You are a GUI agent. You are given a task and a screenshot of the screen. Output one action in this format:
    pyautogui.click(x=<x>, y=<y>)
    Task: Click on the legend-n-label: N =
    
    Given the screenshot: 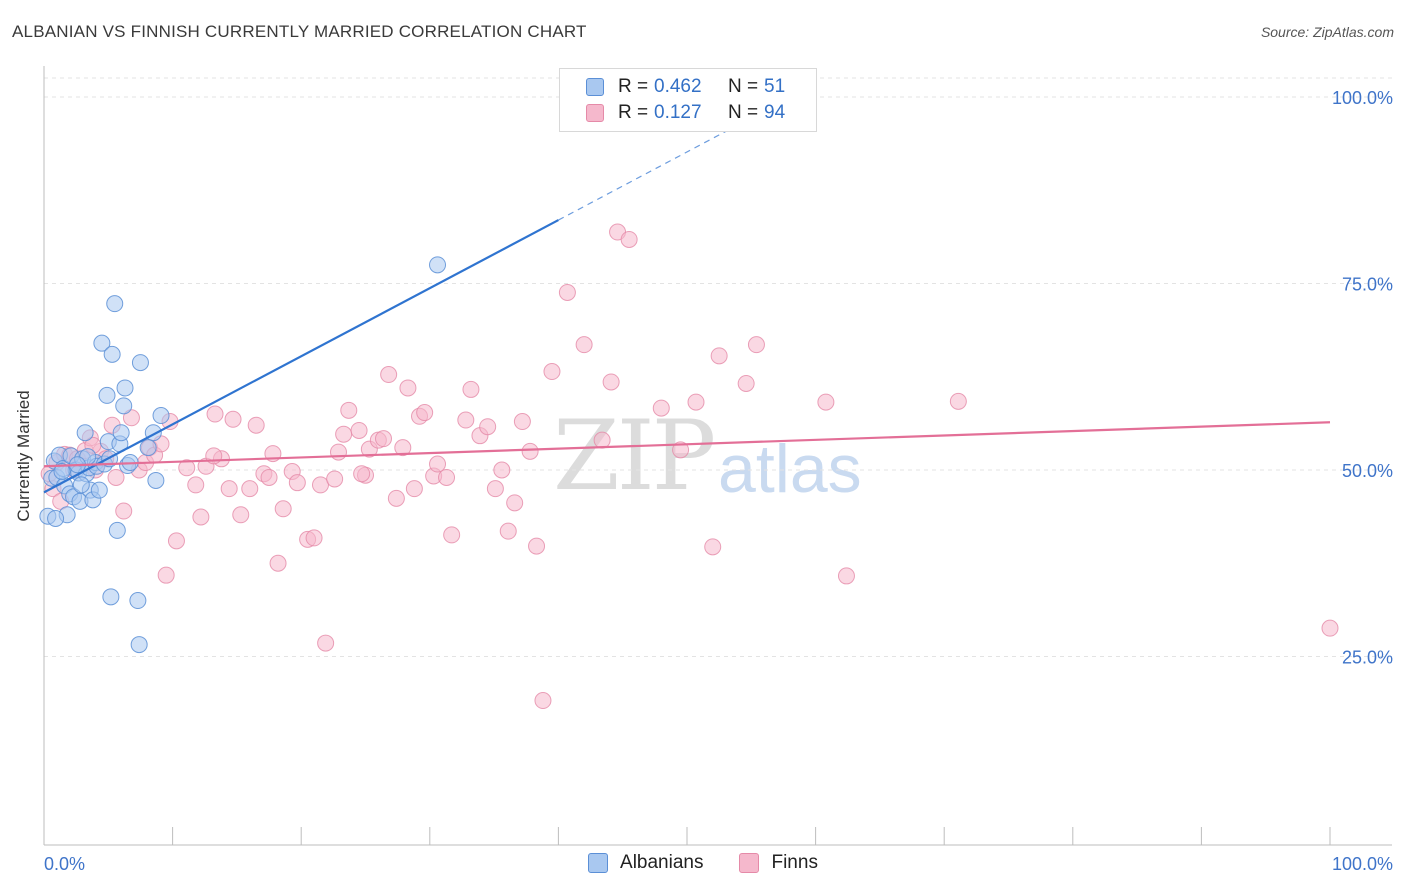 What is the action you would take?
    pyautogui.click(x=743, y=86)
    